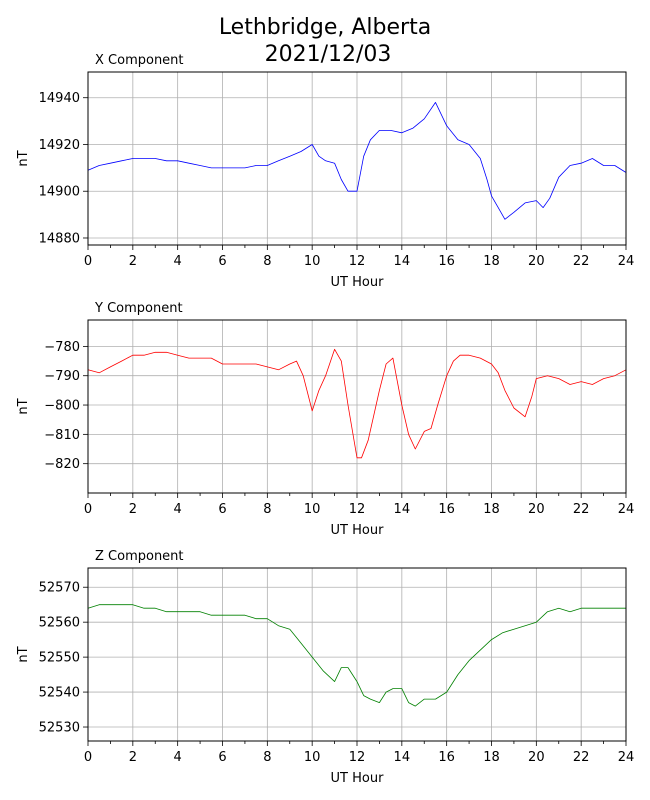 The height and width of the screenshot is (800, 650). Describe the element at coordinates (62, 435) in the screenshot. I see `y-tick-label-y: −810` at that location.